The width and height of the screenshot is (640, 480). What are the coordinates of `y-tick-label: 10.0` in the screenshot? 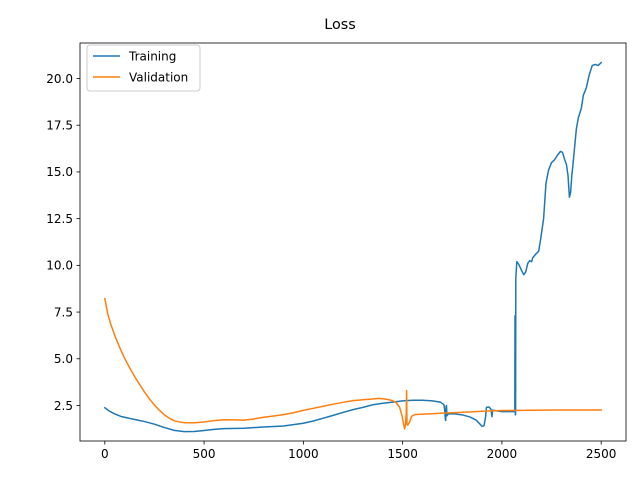 It's located at (59, 266).